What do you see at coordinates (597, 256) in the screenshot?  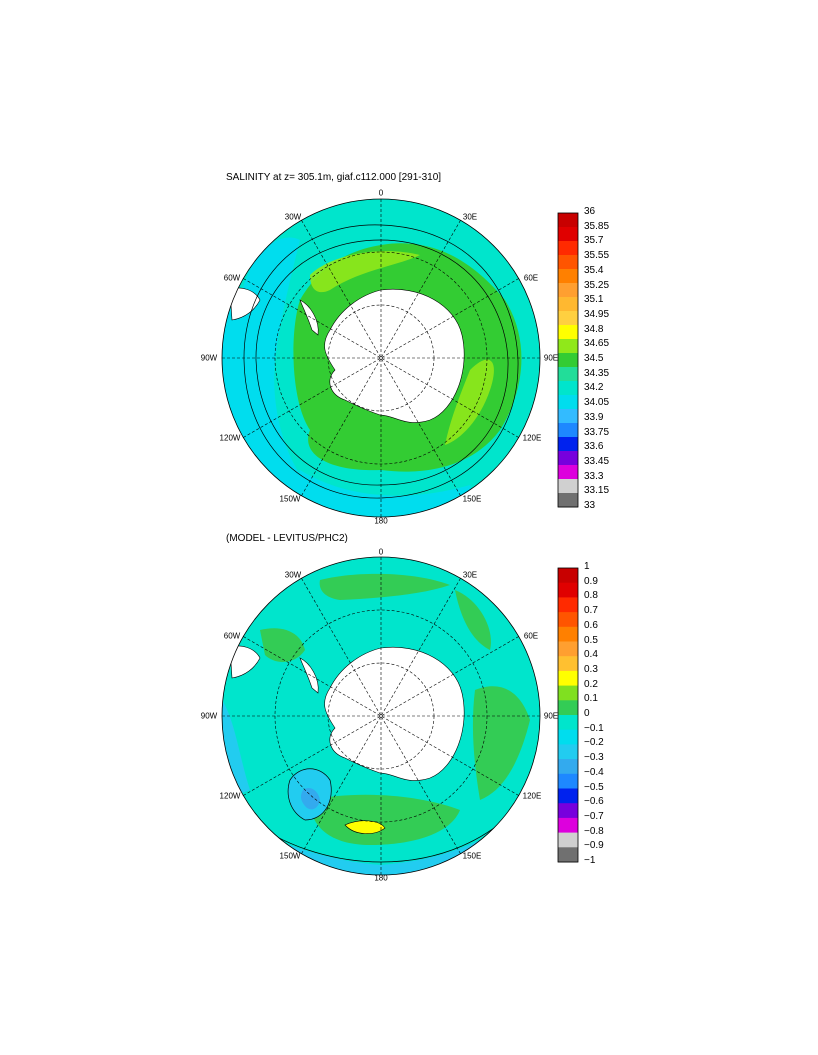 I see `colorbar-tick-label: 35.55` at bounding box center [597, 256].